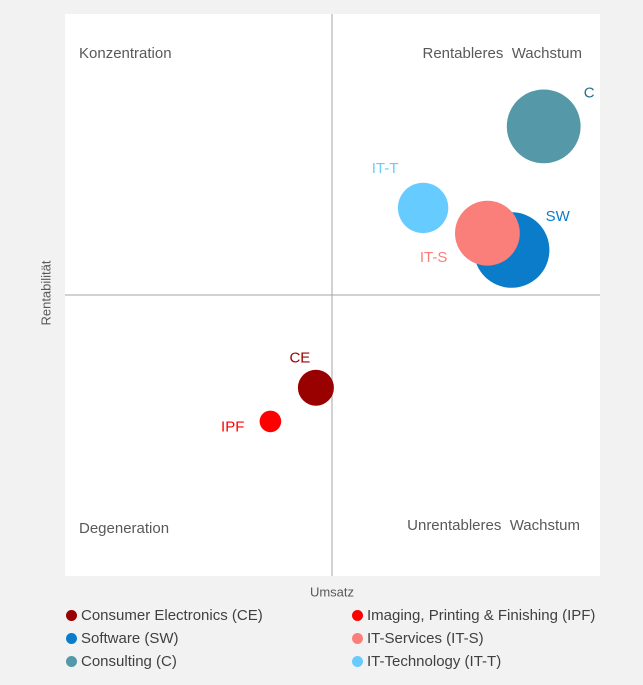 The width and height of the screenshot is (643, 685). Describe the element at coordinates (558, 216) in the screenshot. I see `bubble-label-sw: SW` at that location.